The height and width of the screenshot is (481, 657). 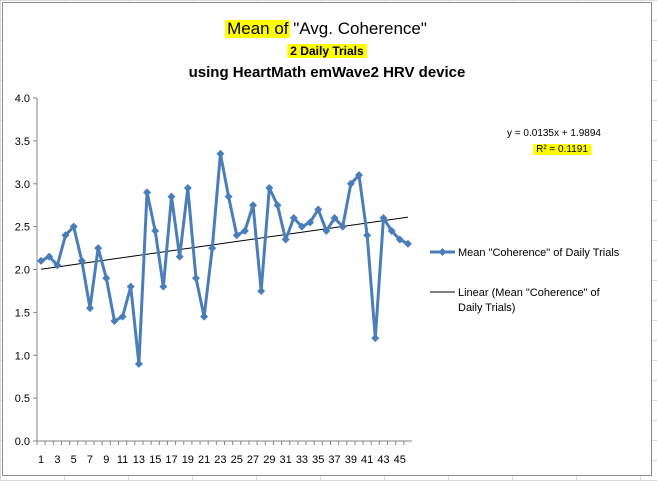 I want to click on x-tick-label: 7, so click(x=90, y=460).